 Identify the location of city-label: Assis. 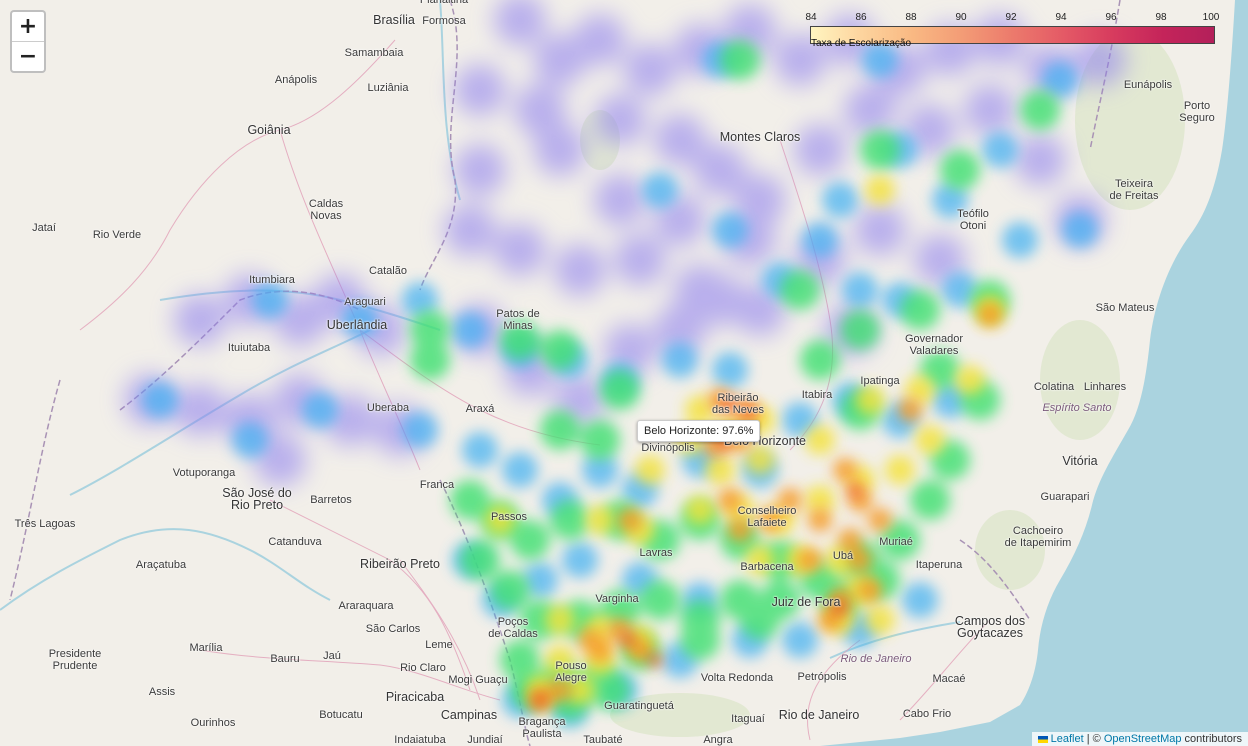
(162, 692).